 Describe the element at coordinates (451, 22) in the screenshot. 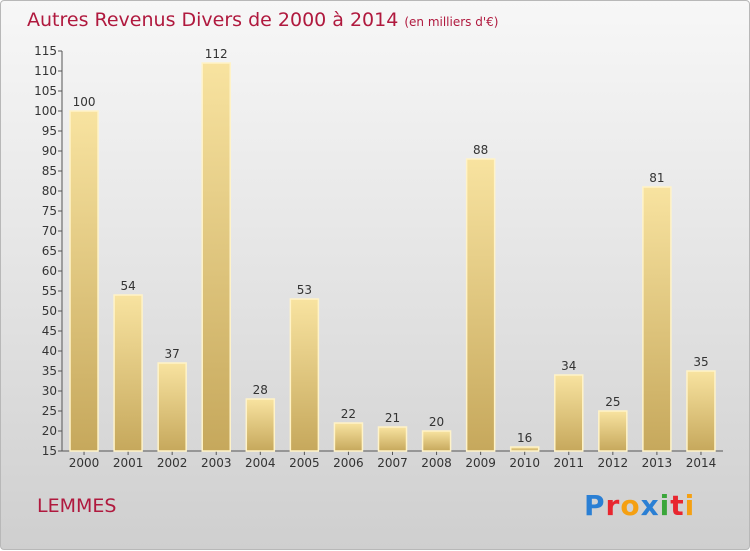

I see `subtitle-text: (en milliers d'€)` at that location.